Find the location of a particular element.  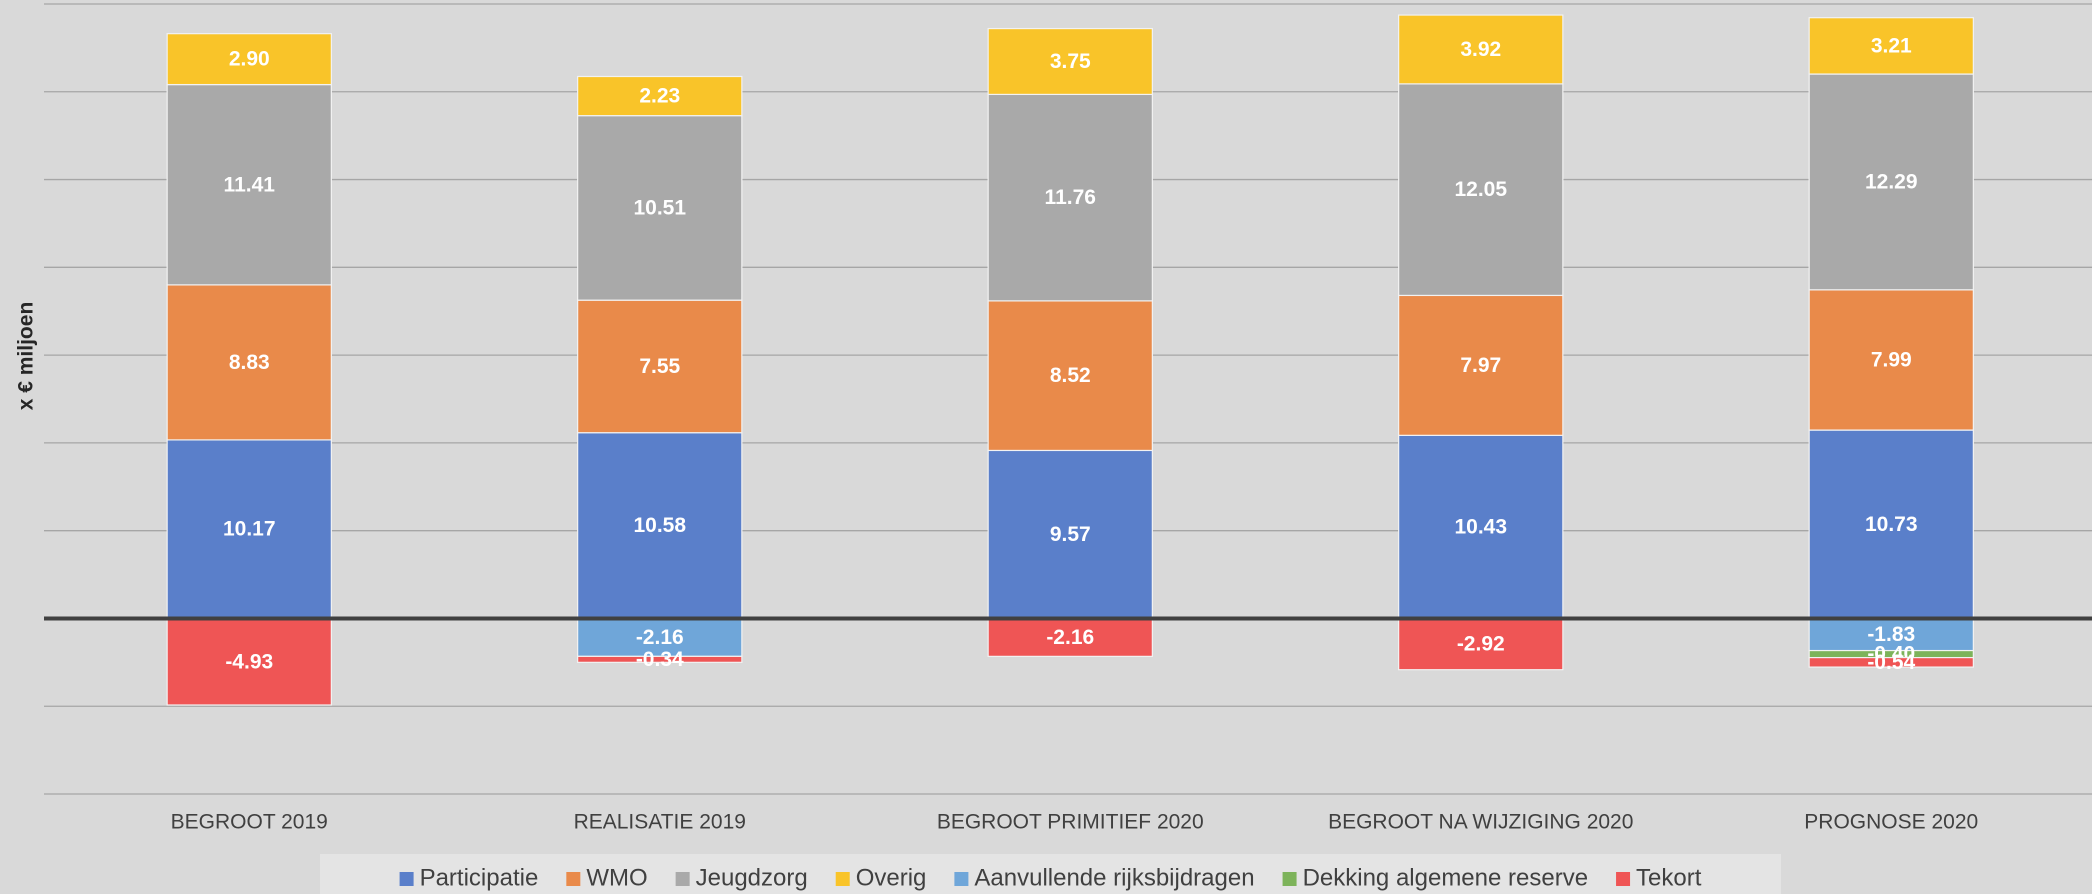

x-tick-label: BEGROOT NA WIJZIGING 2020 is located at coordinates (1480, 822).